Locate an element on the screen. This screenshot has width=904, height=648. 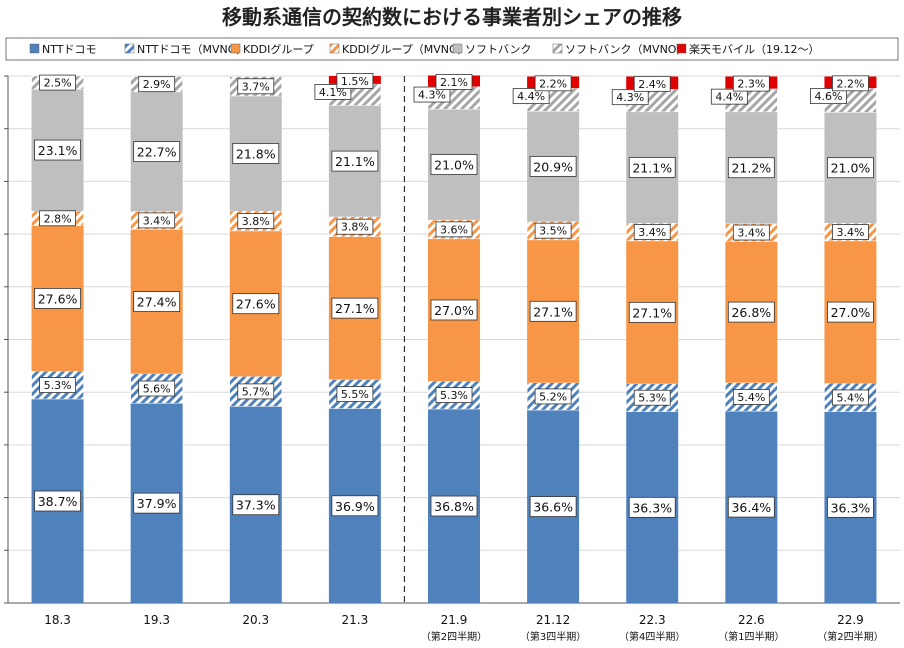
data-label-text: 2.8% is located at coordinates (58, 218).